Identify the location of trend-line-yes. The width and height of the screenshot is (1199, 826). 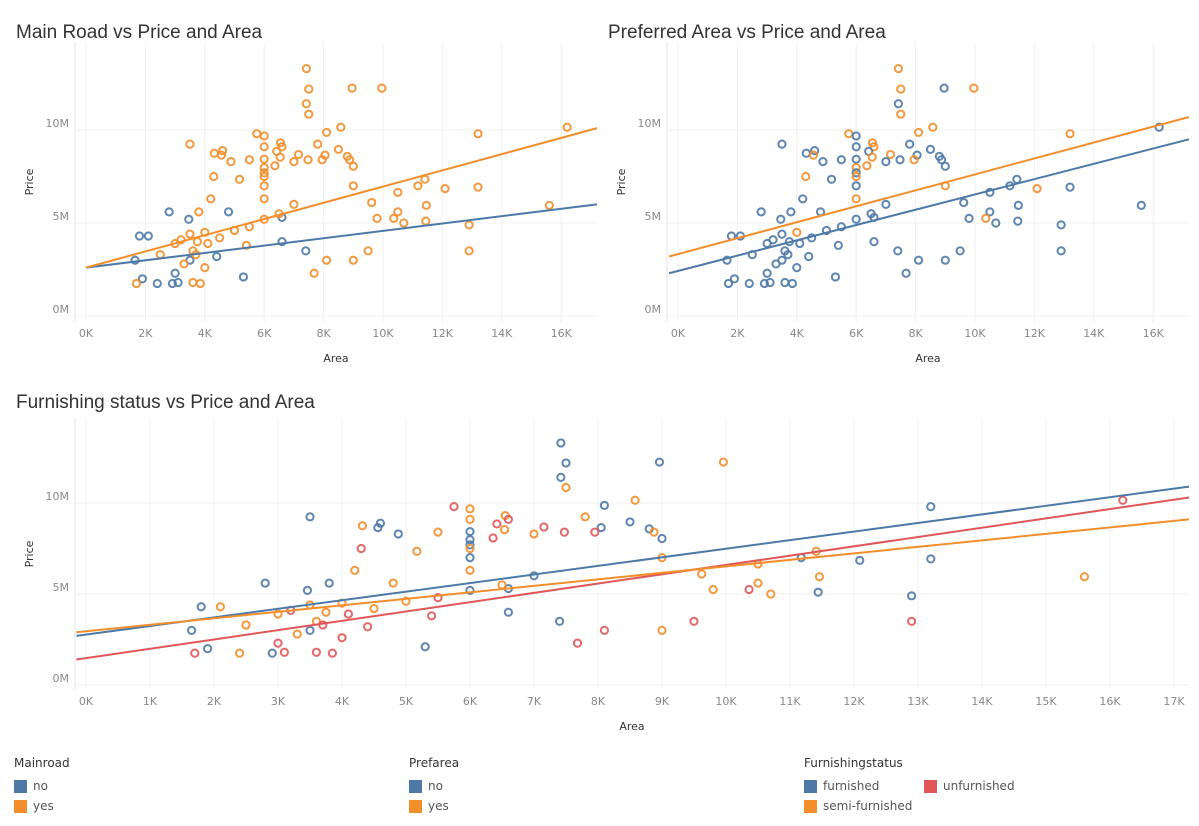
(341, 198).